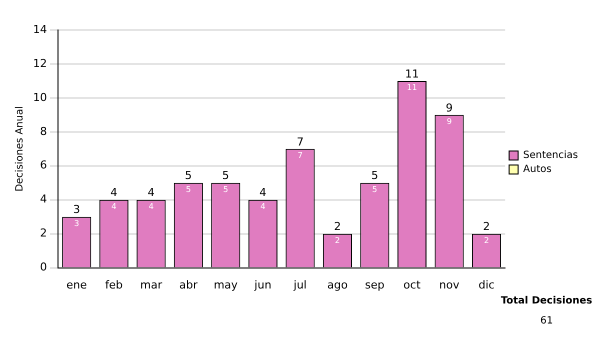 Image resolution: width=600 pixels, height=340 pixels. I want to click on x-tick-label: sep, so click(374, 285).